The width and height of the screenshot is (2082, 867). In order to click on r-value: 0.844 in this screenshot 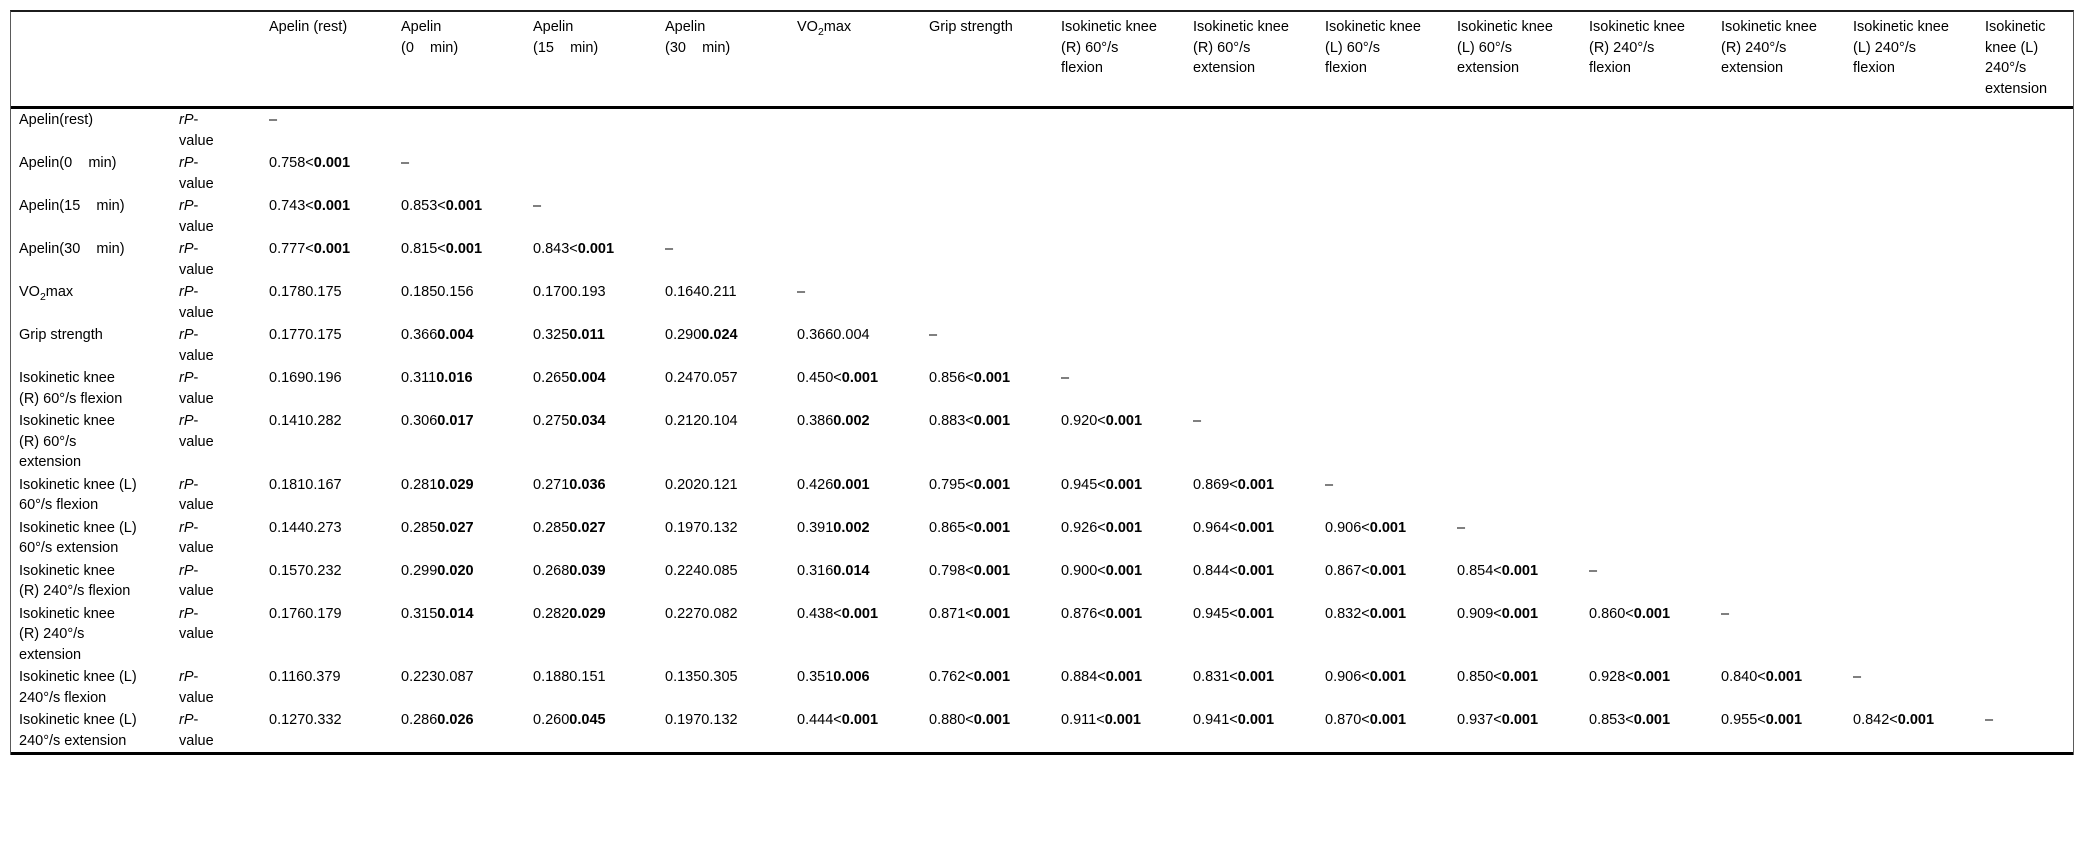, I will do `click(1211, 570)`.